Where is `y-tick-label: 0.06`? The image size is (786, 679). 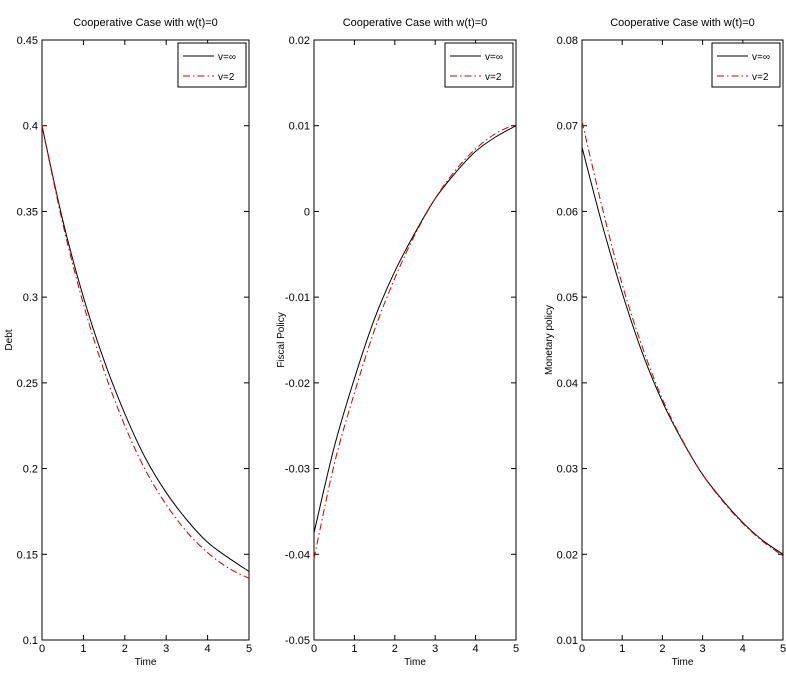 y-tick-label: 0.06 is located at coordinates (567, 212).